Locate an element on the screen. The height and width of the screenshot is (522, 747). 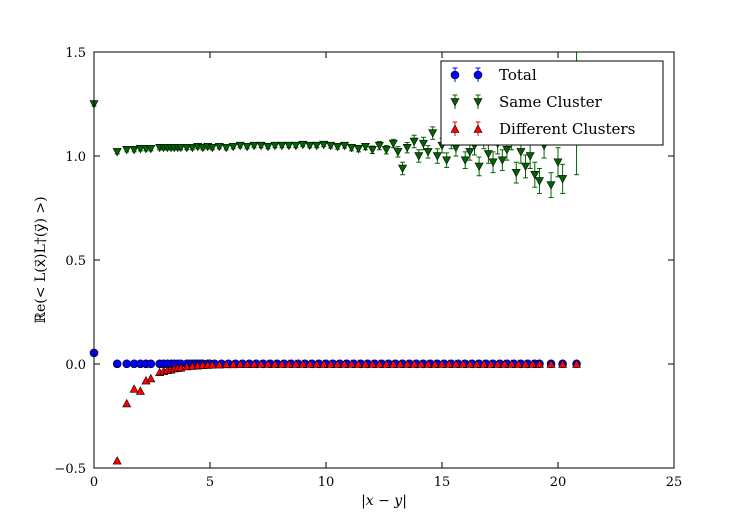
x-tick-label: 5 is located at coordinates (210, 482).